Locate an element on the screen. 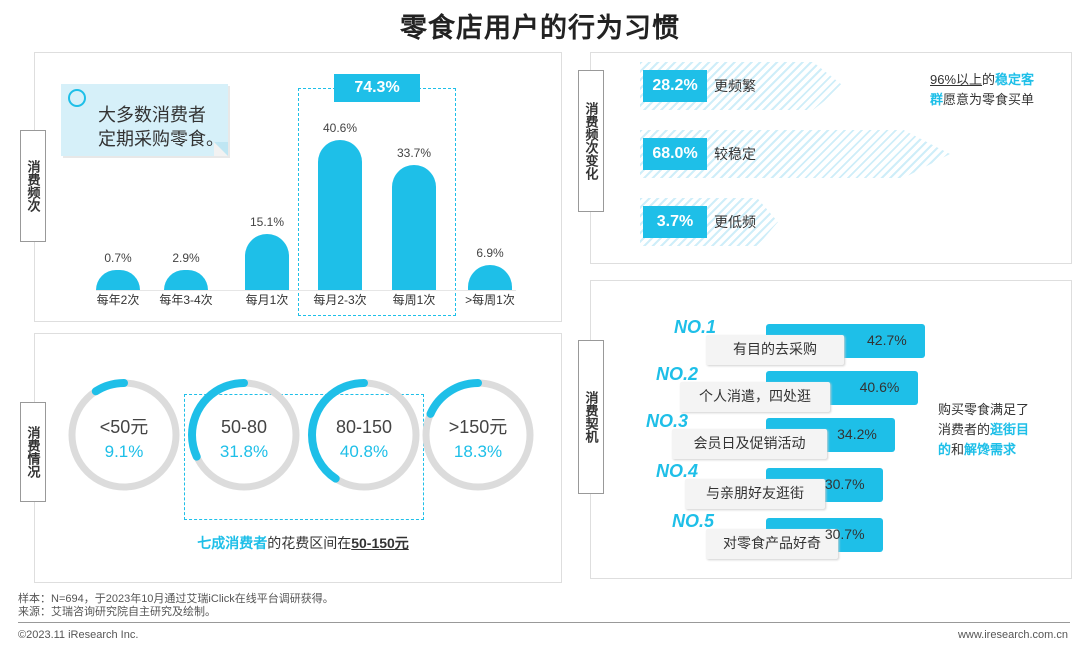  motivation-rank: NO.3 is located at coordinates (667, 421).